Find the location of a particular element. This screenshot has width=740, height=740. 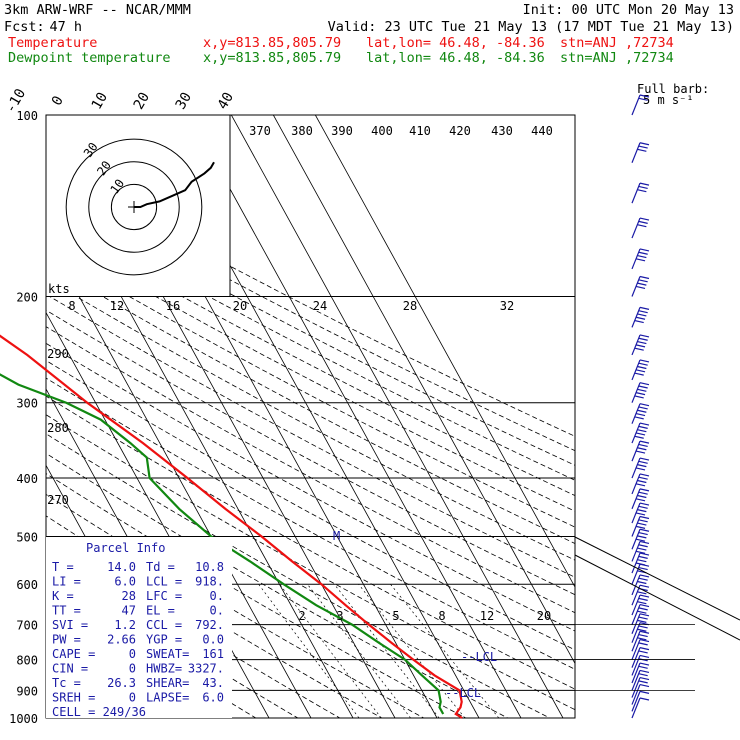

dewpoint-legend: Dewpoint temperature is located at coordinates (89, 58).